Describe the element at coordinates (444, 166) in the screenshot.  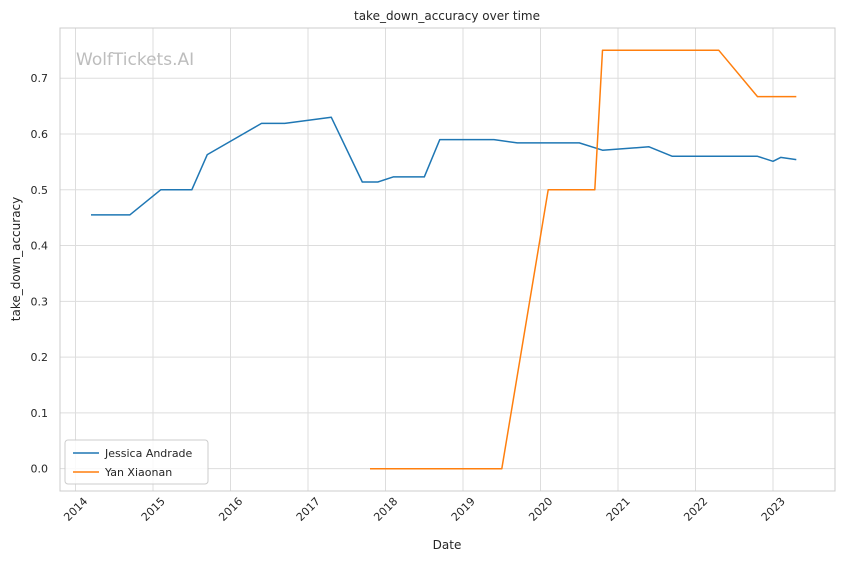
I see `series-line-jessica-andrade` at that location.